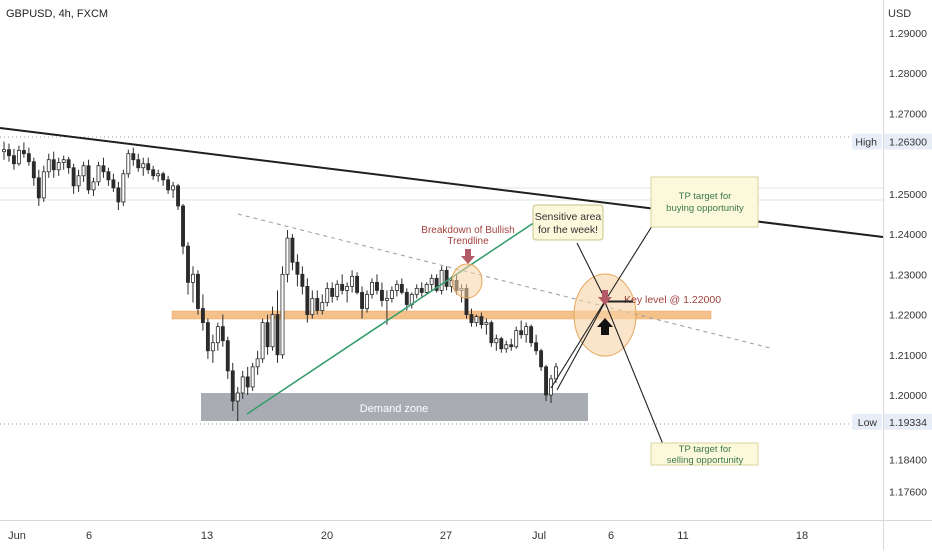 The image size is (932, 555). I want to click on level-tag-label: High, so click(866, 143).